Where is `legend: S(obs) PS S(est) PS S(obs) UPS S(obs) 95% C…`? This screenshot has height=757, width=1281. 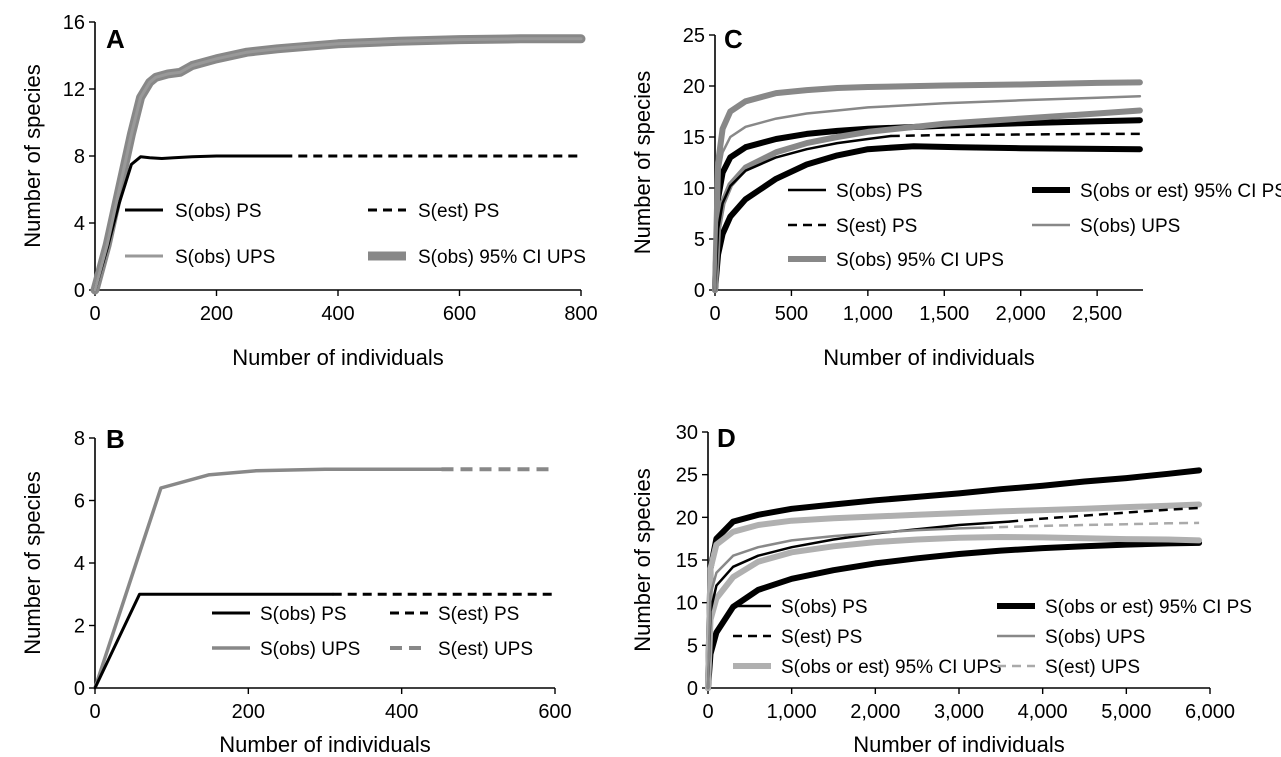
legend: S(obs) PS S(est) PS S(obs) UPS S(obs) 95% C… is located at coordinates (355, 234).